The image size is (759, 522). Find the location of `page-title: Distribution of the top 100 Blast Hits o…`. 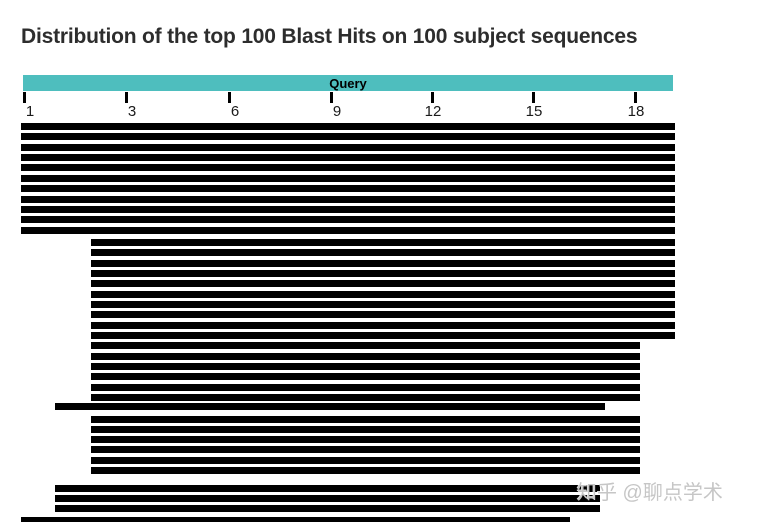

page-title: Distribution of the top 100 Blast Hits o… is located at coordinates (329, 36).